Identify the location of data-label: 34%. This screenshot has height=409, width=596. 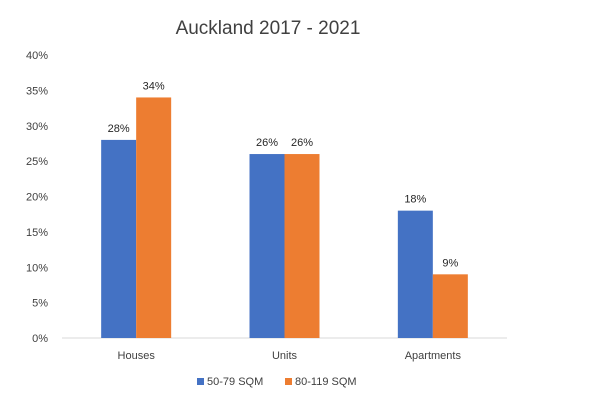
(154, 86).